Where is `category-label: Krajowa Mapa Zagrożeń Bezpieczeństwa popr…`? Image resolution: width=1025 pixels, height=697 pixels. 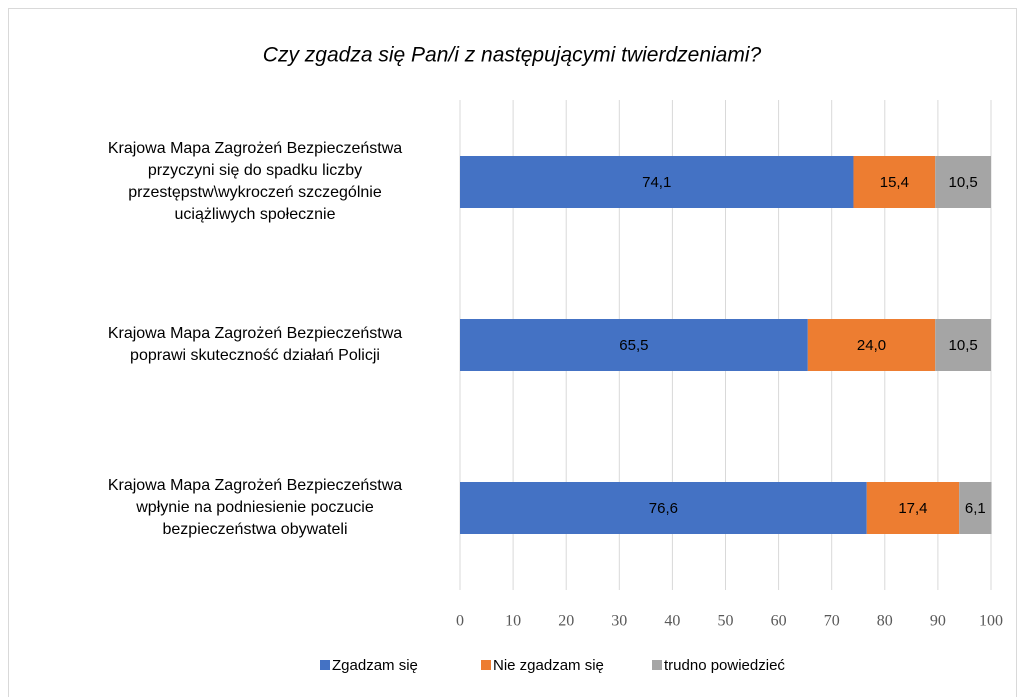
category-label: Krajowa Mapa Zagrożeń Bezpieczeństwa popr… is located at coordinates (255, 344).